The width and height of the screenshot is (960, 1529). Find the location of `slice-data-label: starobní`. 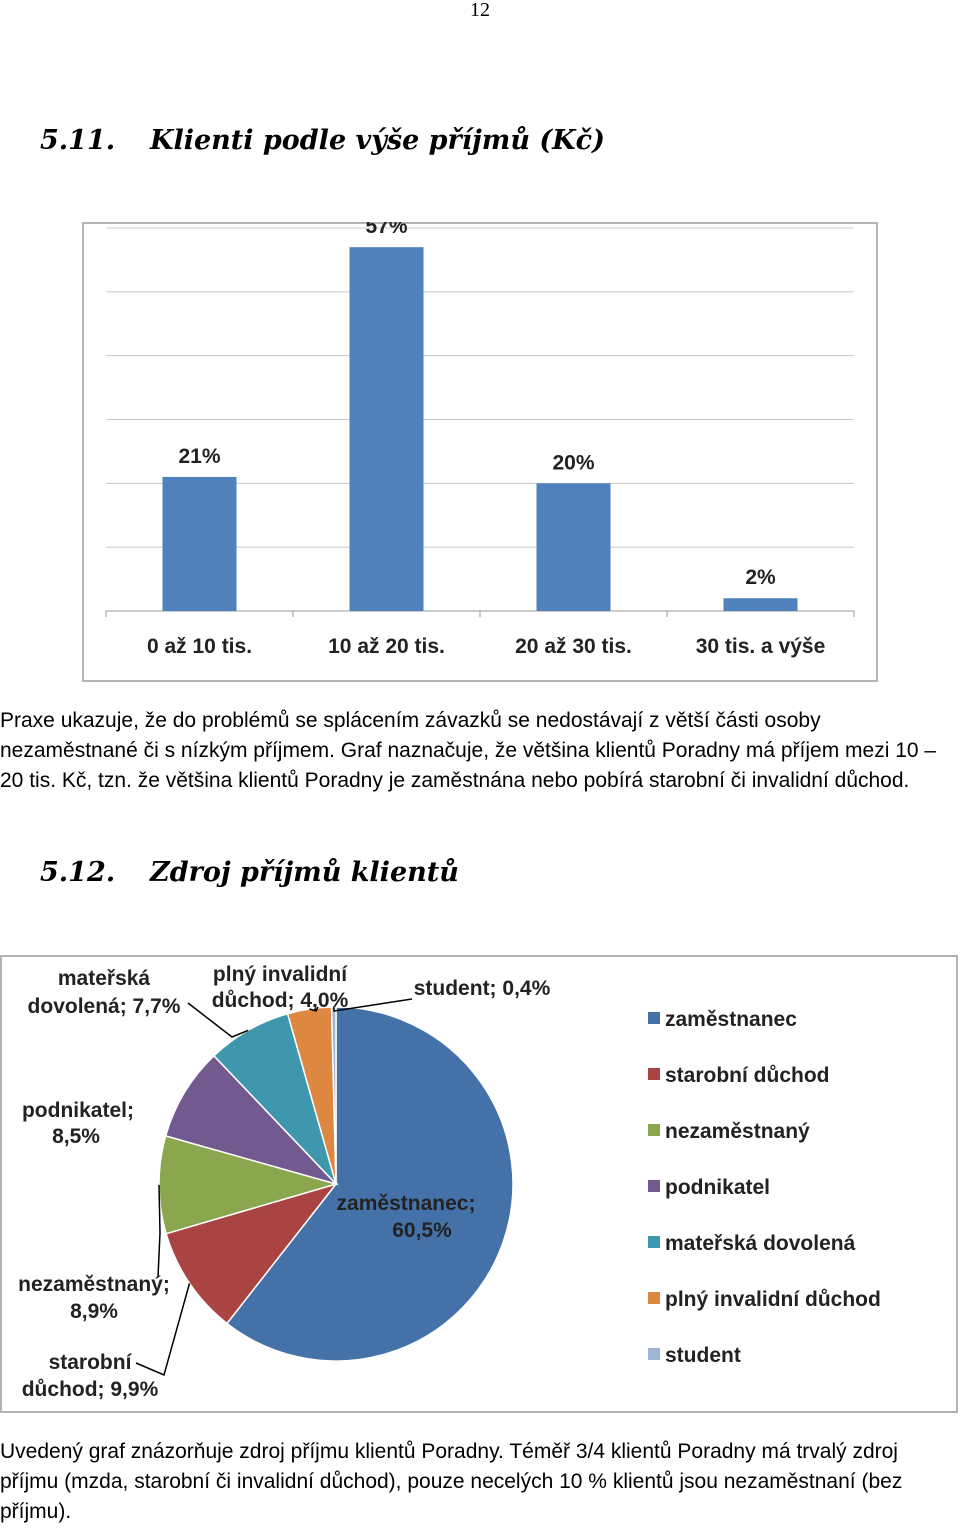

slice-data-label: starobní is located at coordinates (91, 1362).